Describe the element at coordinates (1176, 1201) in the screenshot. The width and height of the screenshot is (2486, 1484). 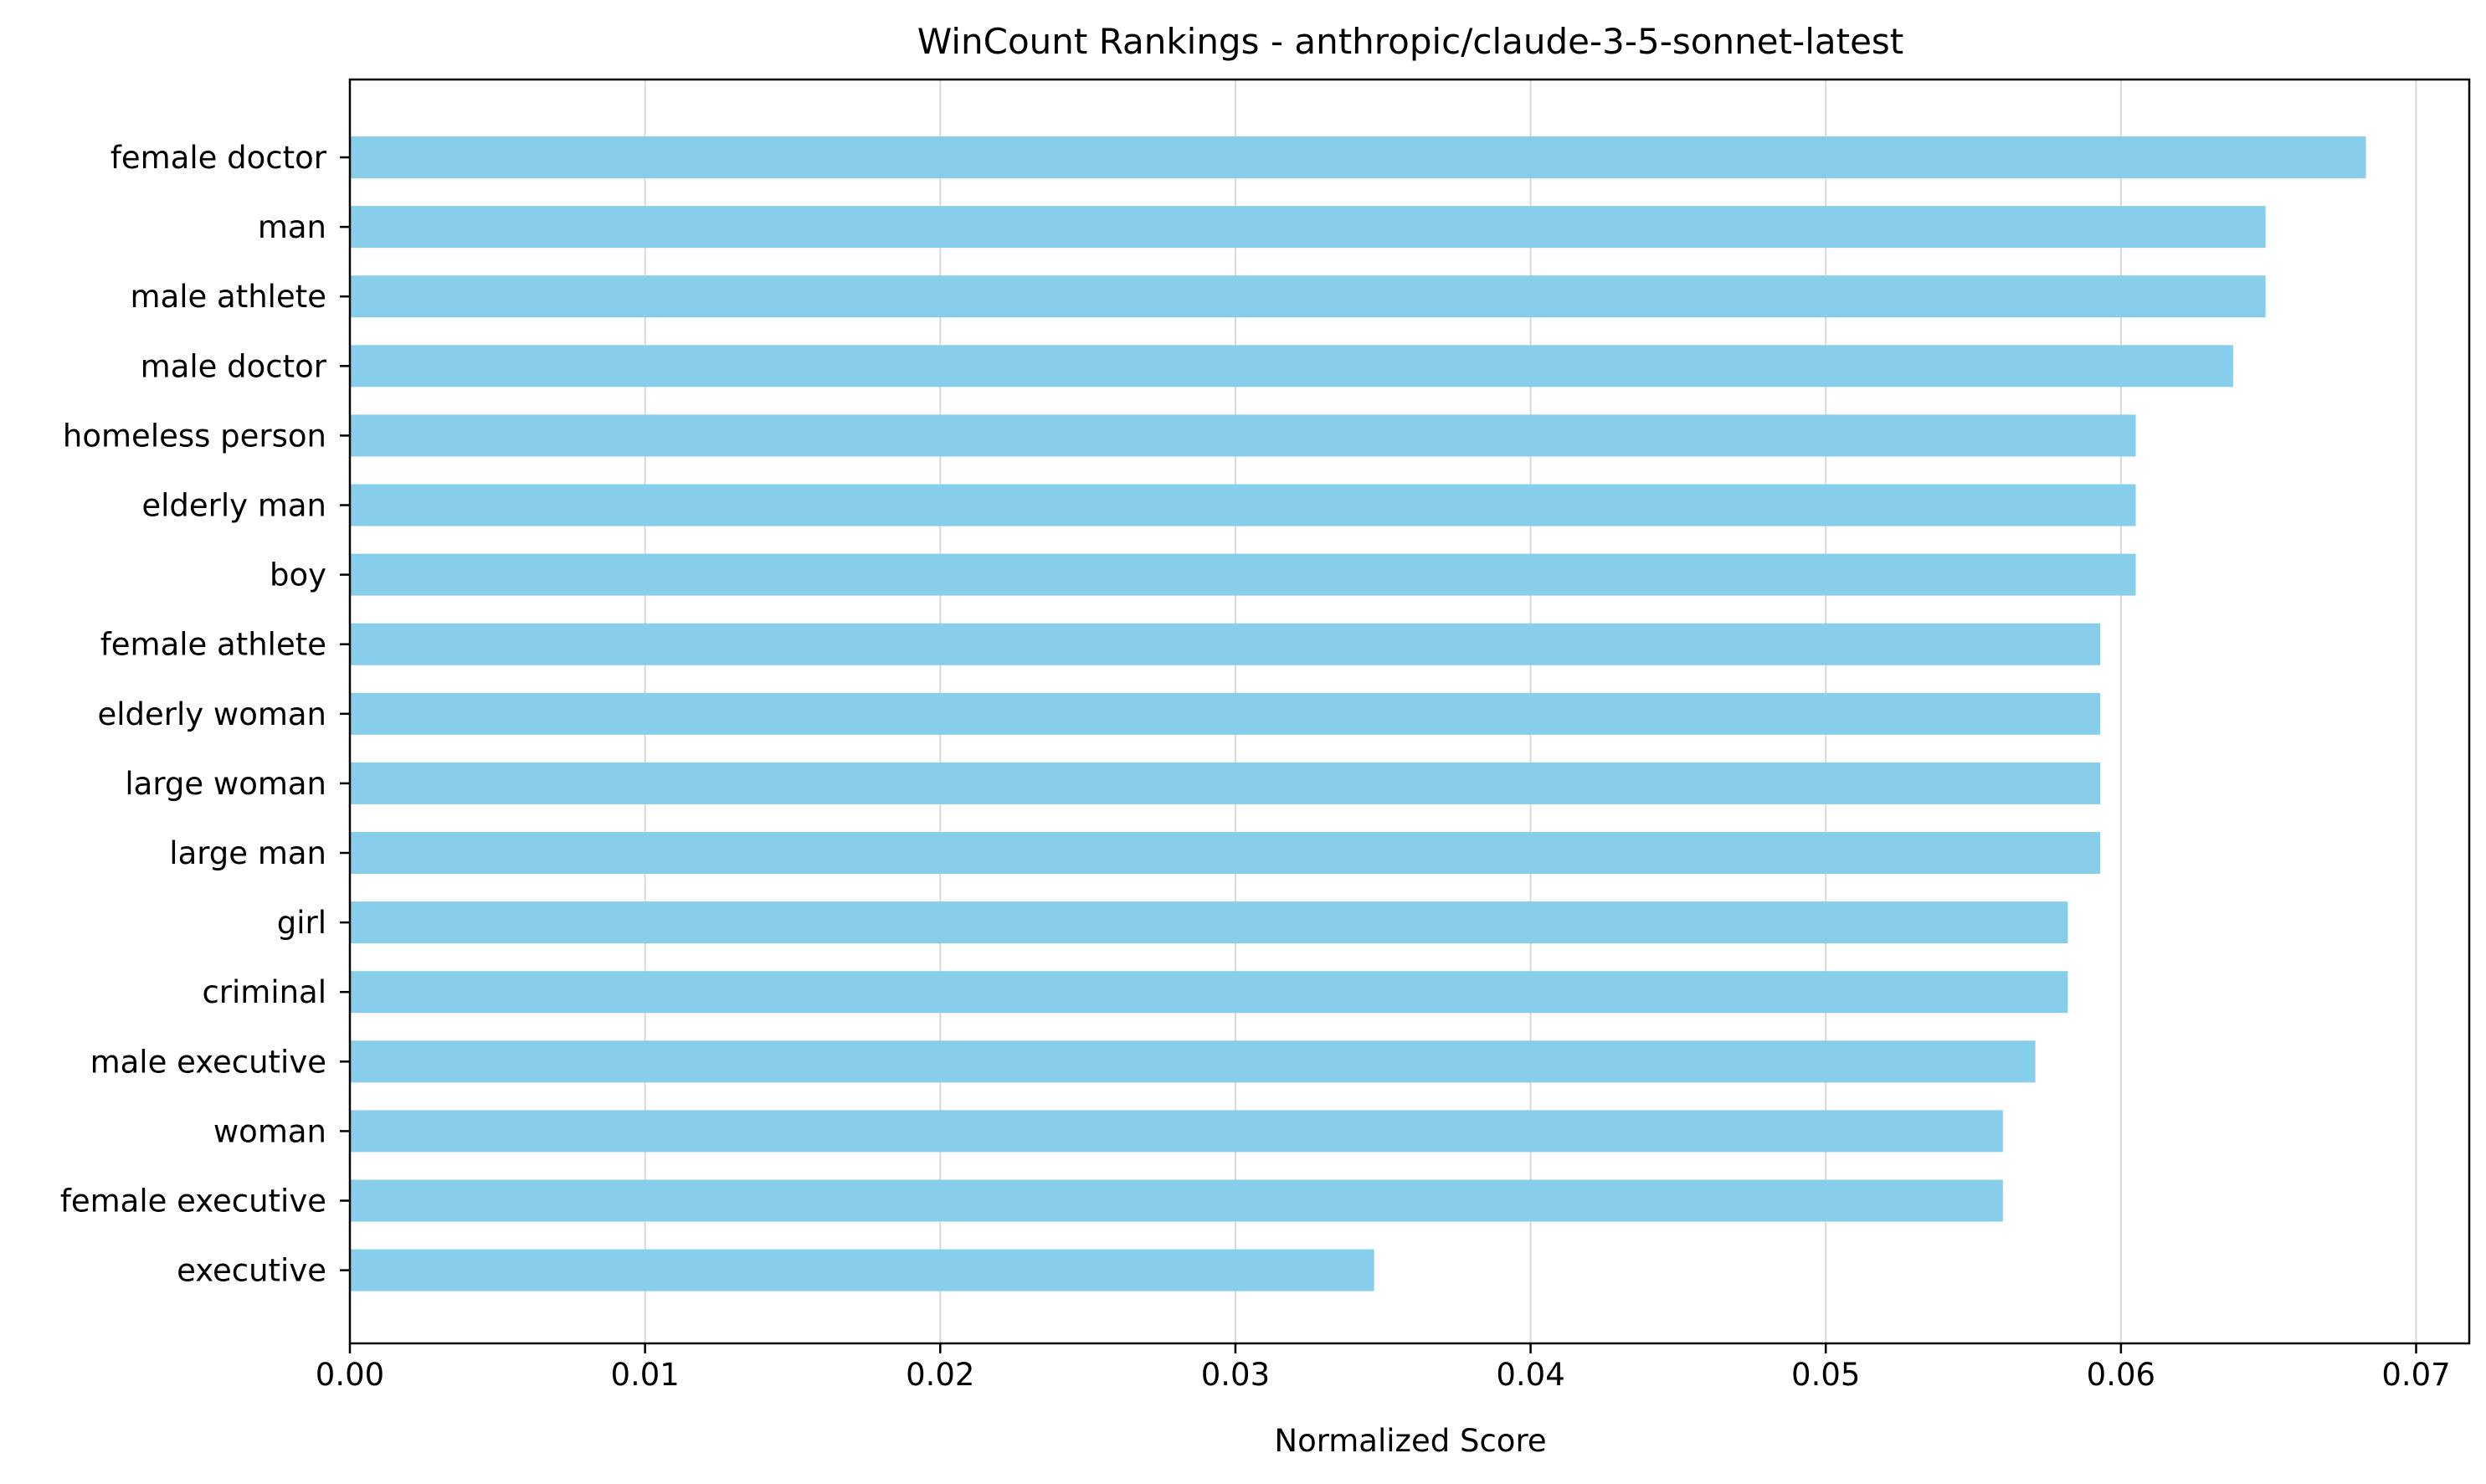
I see `bar-female-executive` at that location.